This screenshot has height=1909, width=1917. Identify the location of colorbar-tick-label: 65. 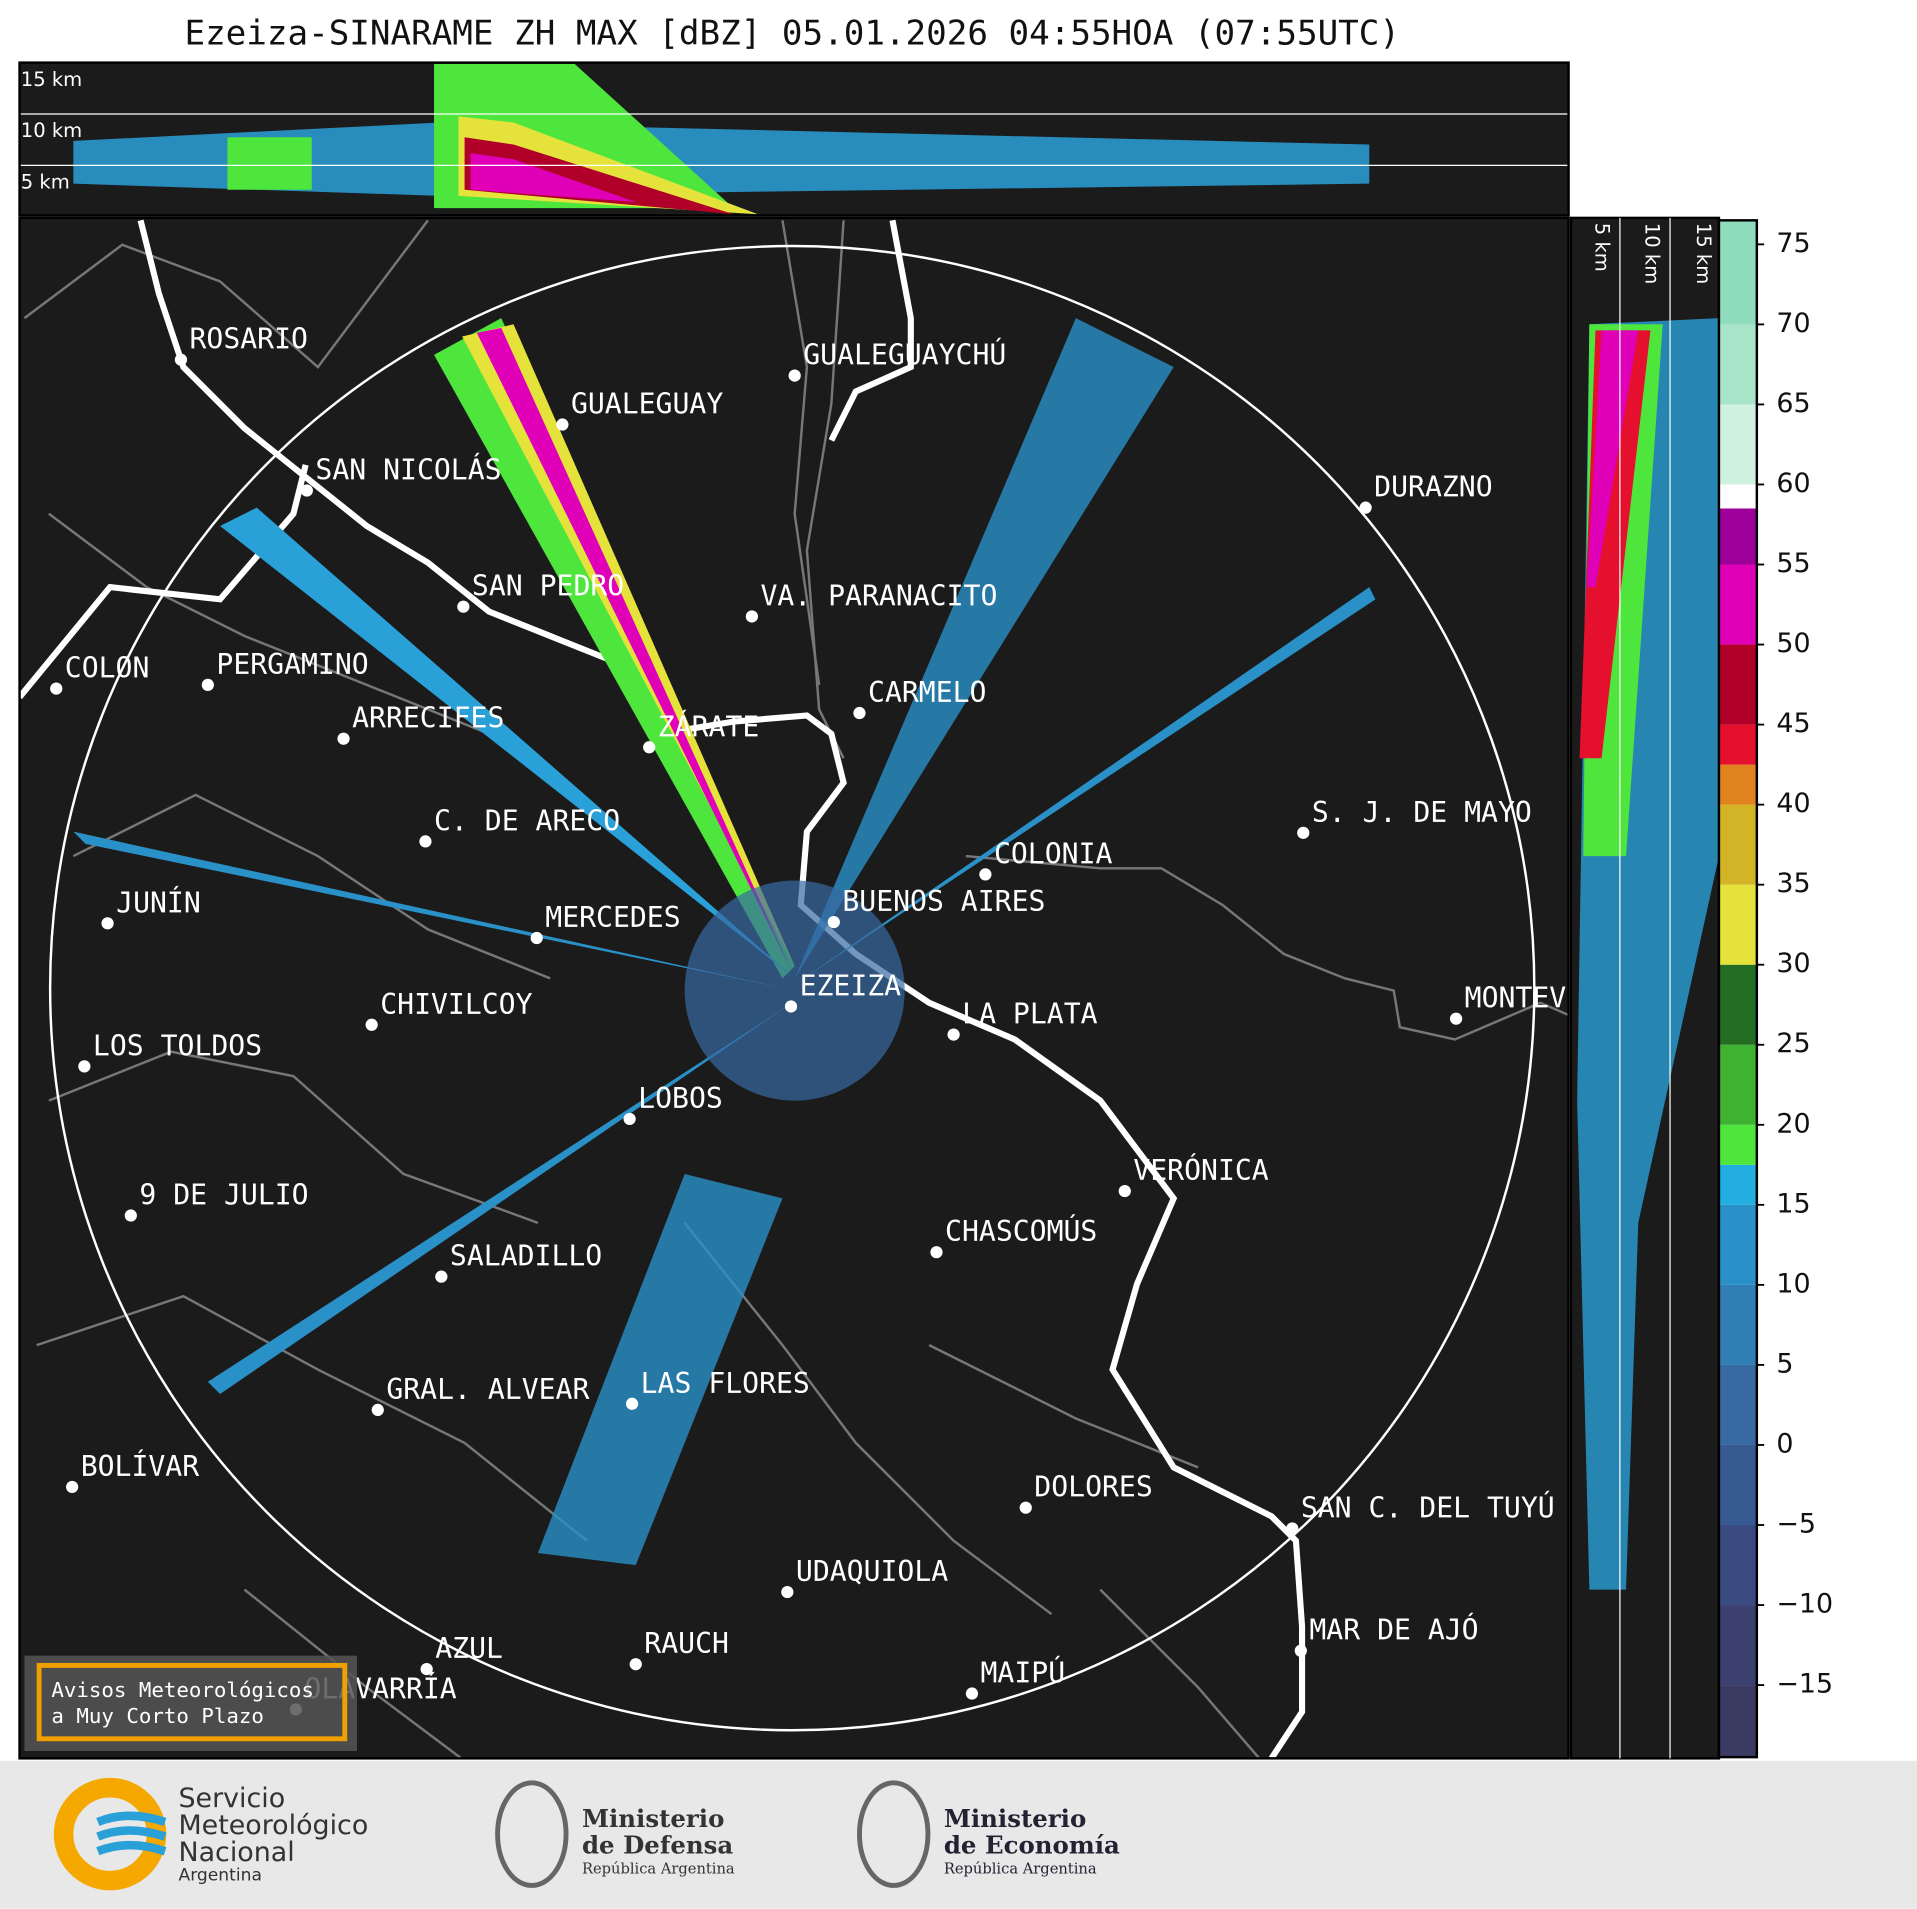
(1793, 403).